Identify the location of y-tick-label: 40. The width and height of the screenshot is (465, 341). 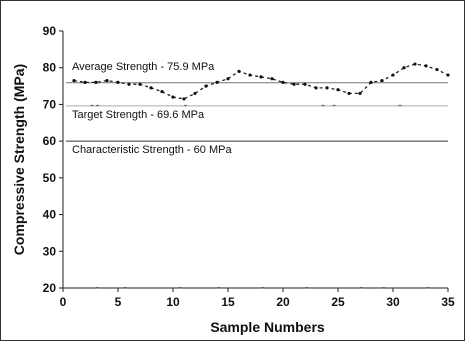
(50, 215).